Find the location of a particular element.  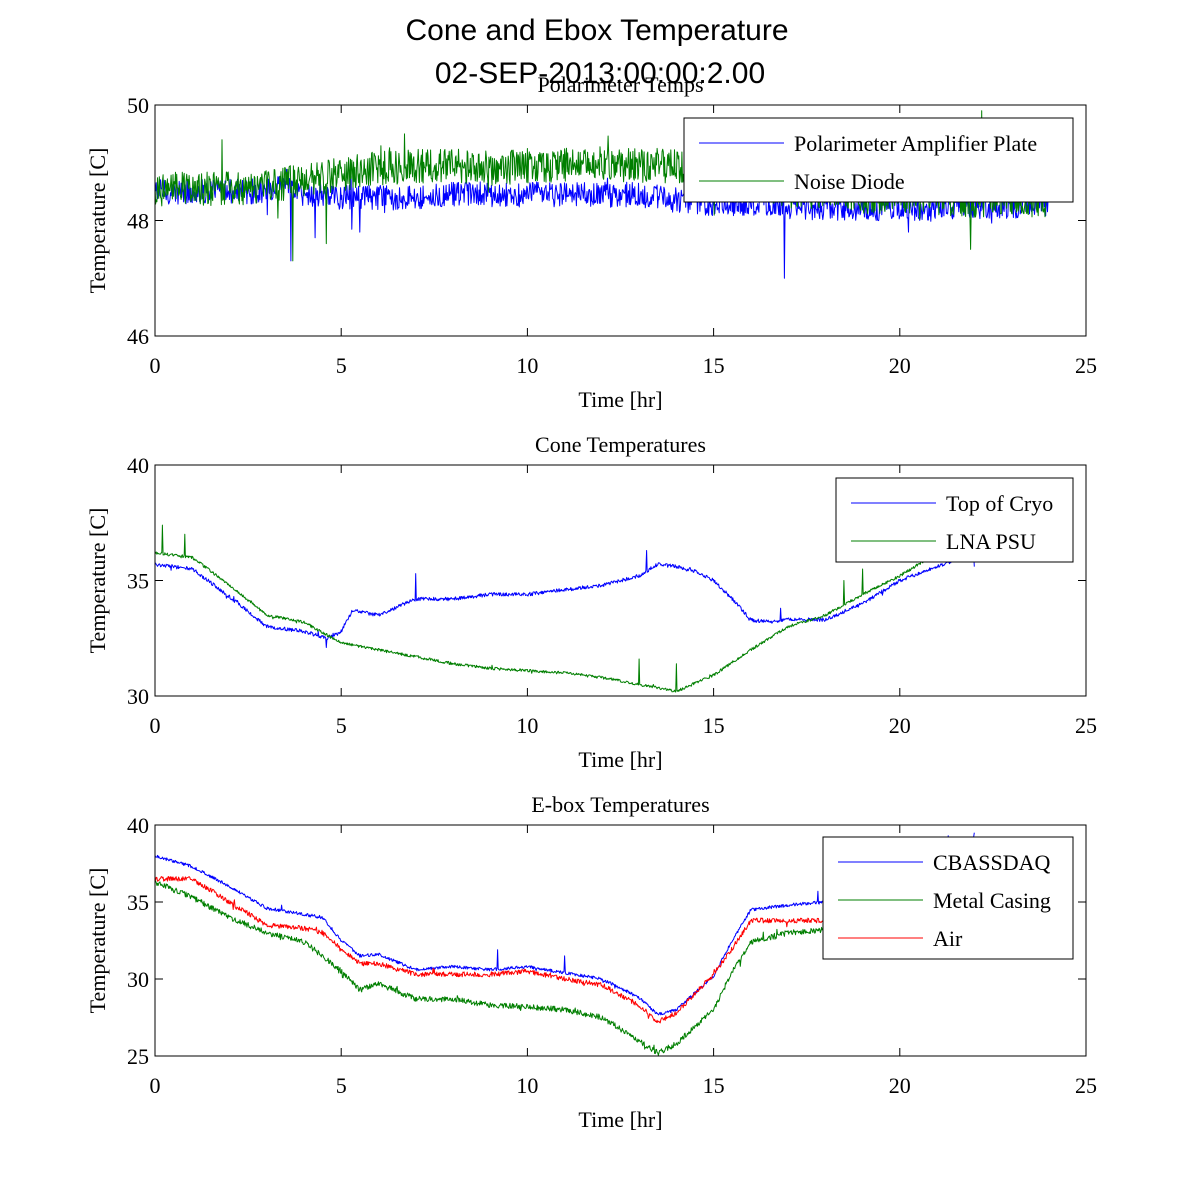

legend-label: Polarimeter Amplifier Plate is located at coordinates (915, 143).